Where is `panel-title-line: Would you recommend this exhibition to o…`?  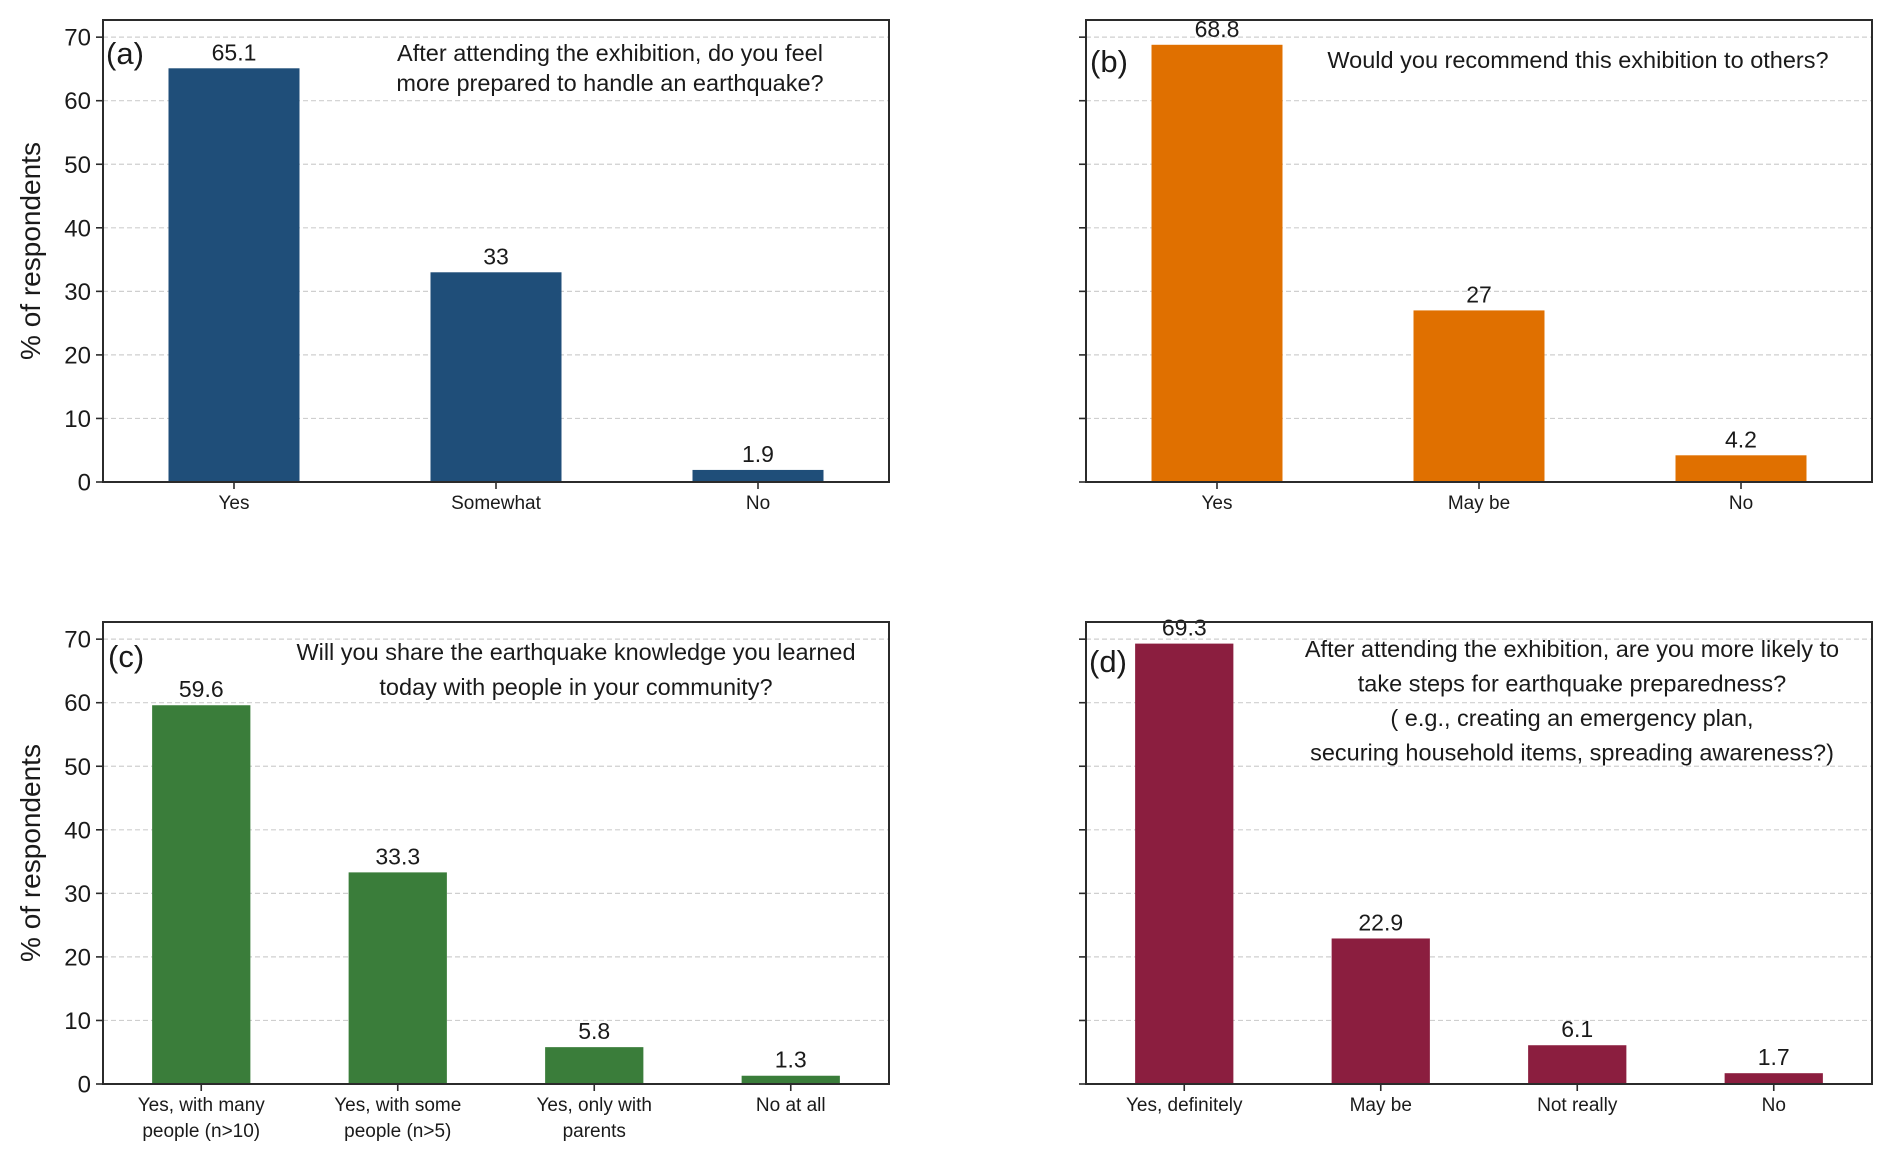 panel-title-line: Would you recommend this exhibition to o… is located at coordinates (1577, 60).